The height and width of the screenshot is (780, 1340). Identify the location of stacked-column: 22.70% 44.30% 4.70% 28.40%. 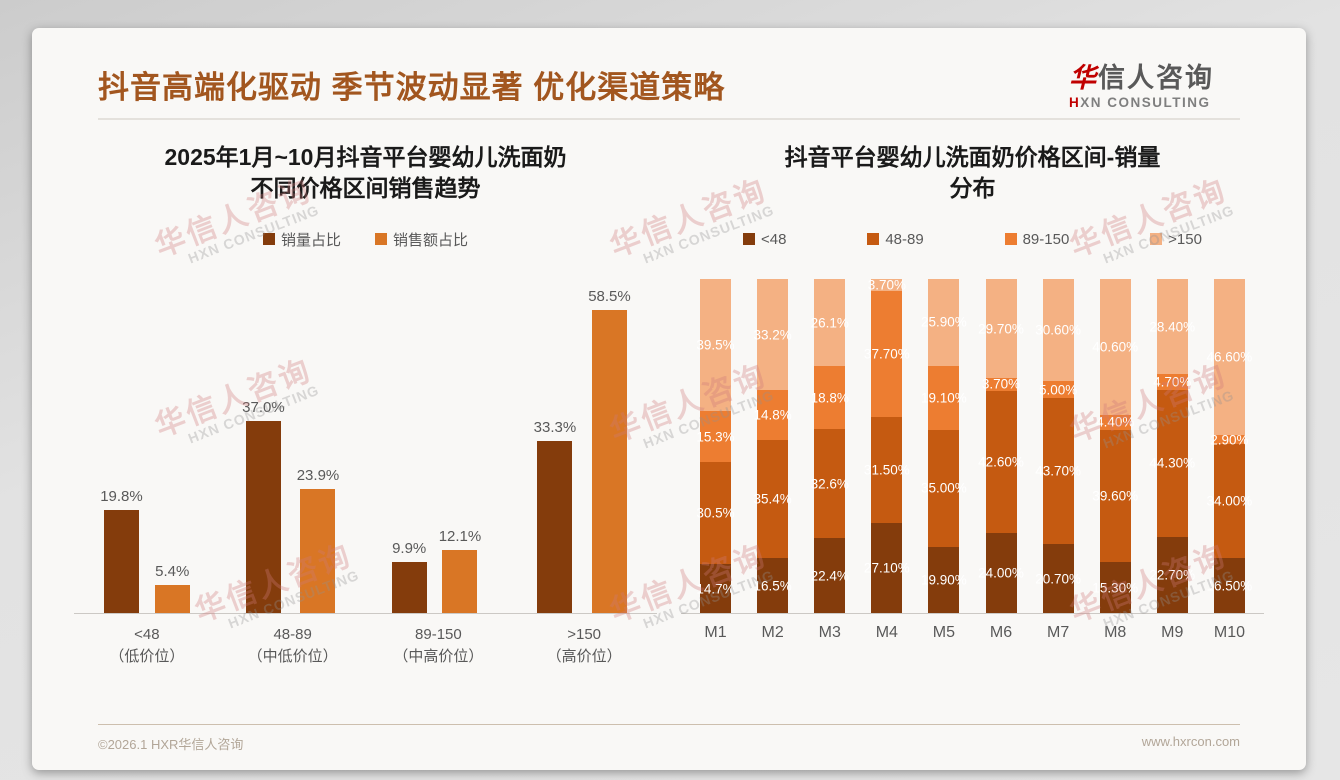
(1172, 446).